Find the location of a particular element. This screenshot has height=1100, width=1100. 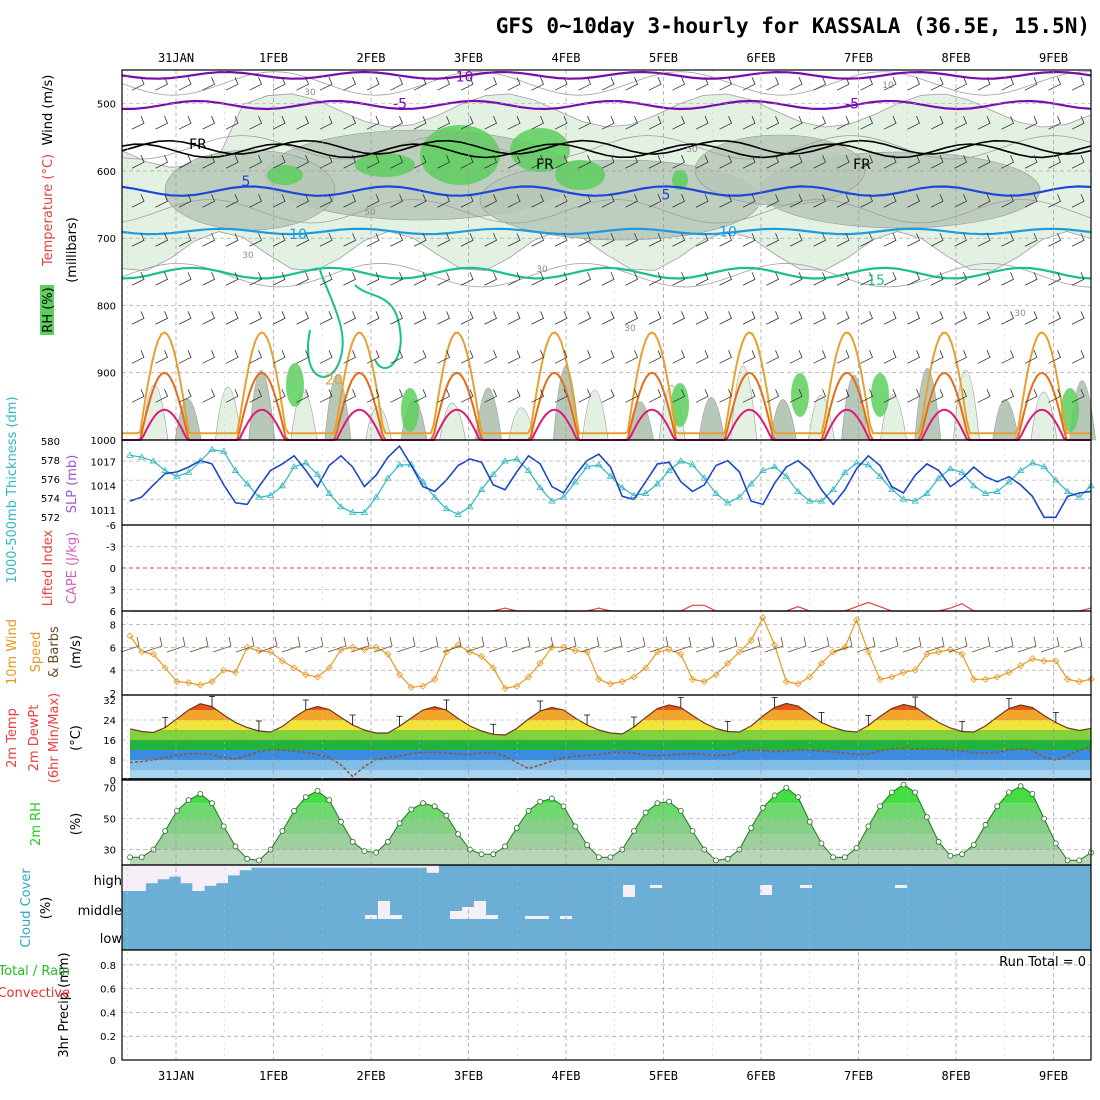

date-label-bottom: 8FEB is located at coordinates (956, 1076).